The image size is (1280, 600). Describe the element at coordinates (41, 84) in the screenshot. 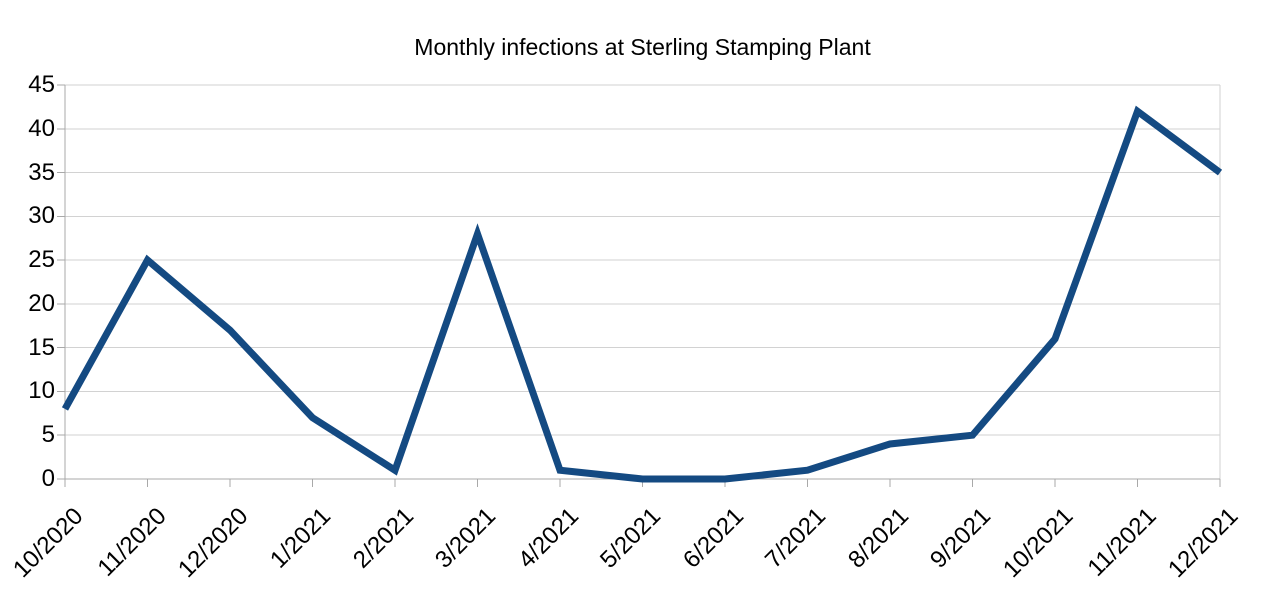

I see `y-axis-label: 45` at that location.